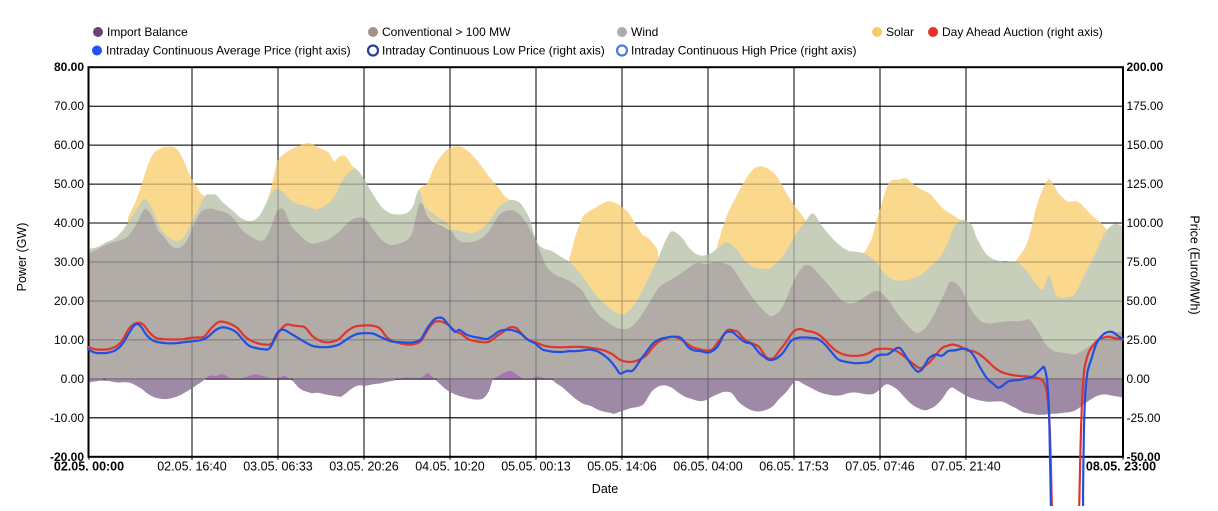 The height and width of the screenshot is (511, 1218). Describe the element at coordinates (900, 32) in the screenshot. I see `svg-text: Solar` at that location.